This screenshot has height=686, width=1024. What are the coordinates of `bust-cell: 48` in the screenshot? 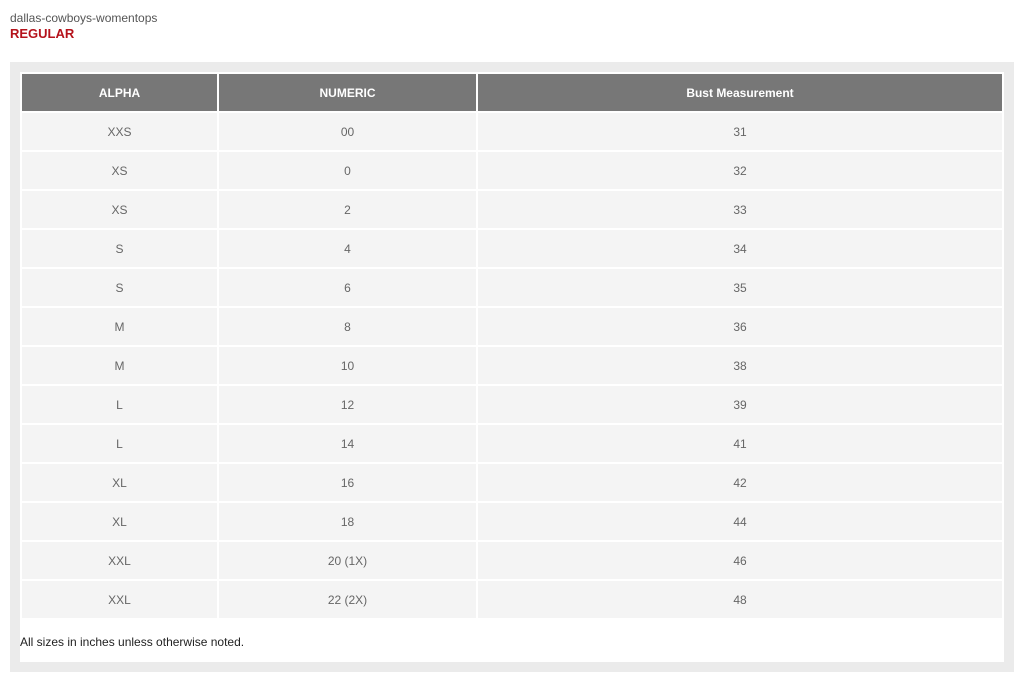 It's located at (740, 599).